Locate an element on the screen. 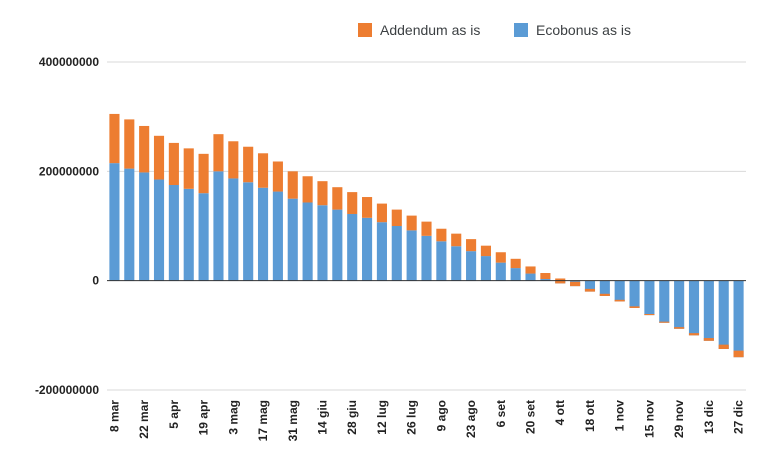 This screenshot has width=768, height=475. y-axis-ticks: 400000000 200000000 0 -200000000 is located at coordinates (67, 226).